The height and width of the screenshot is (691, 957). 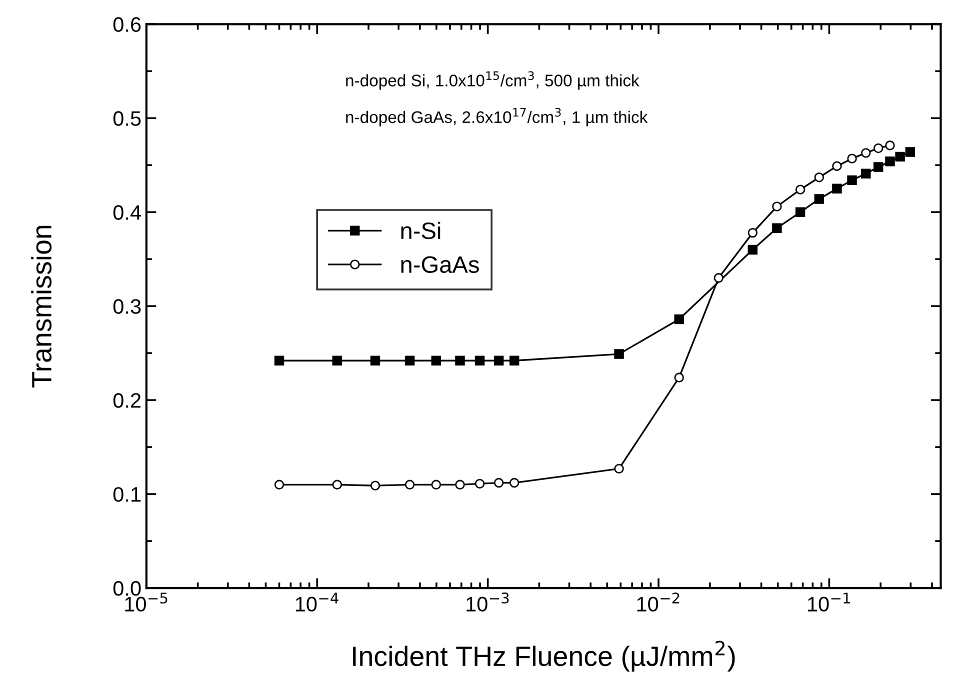 I want to click on y-tick-label: 0.2, so click(x=127, y=400).